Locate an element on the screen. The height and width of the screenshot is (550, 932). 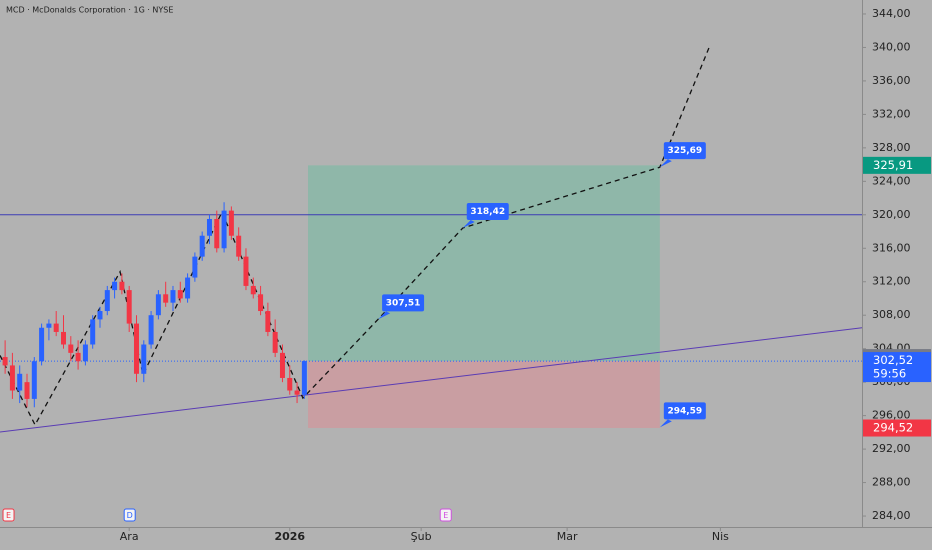
y-tick-label: 308,00 is located at coordinates (891, 314).